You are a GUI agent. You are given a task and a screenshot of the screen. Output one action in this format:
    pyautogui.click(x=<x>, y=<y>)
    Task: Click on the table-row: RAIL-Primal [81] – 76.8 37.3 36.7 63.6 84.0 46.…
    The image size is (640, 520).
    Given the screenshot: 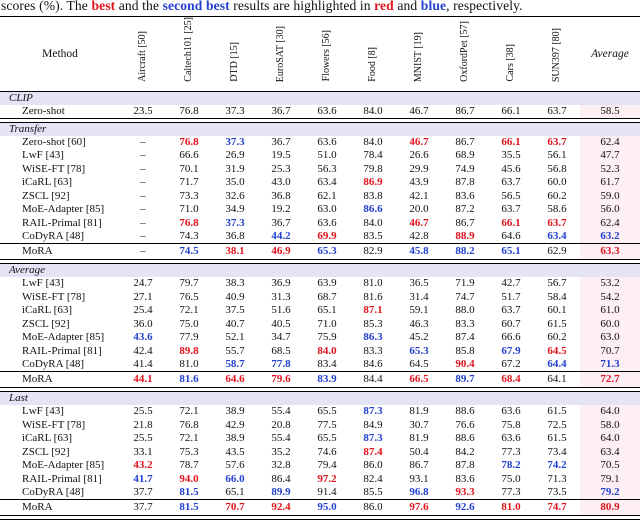 What is the action you would take?
    pyautogui.click(x=320, y=223)
    